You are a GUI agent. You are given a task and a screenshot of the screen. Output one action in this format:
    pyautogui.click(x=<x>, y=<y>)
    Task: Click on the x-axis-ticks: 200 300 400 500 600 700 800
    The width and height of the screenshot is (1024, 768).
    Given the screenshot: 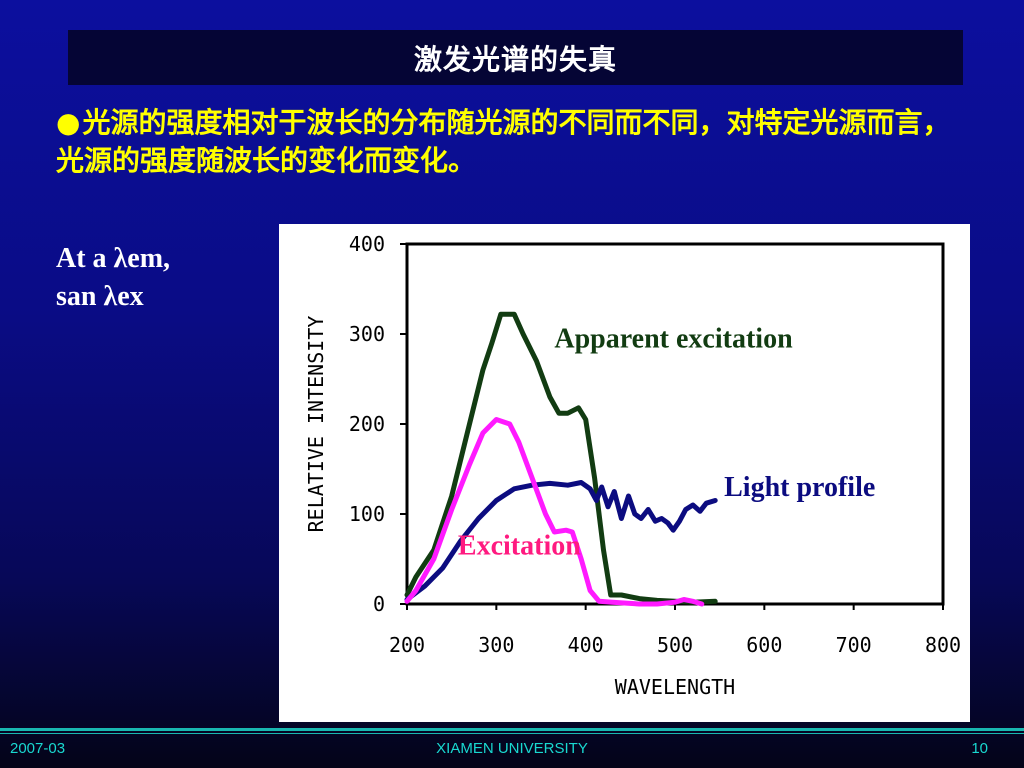 What is the action you would take?
    pyautogui.click(x=675, y=630)
    